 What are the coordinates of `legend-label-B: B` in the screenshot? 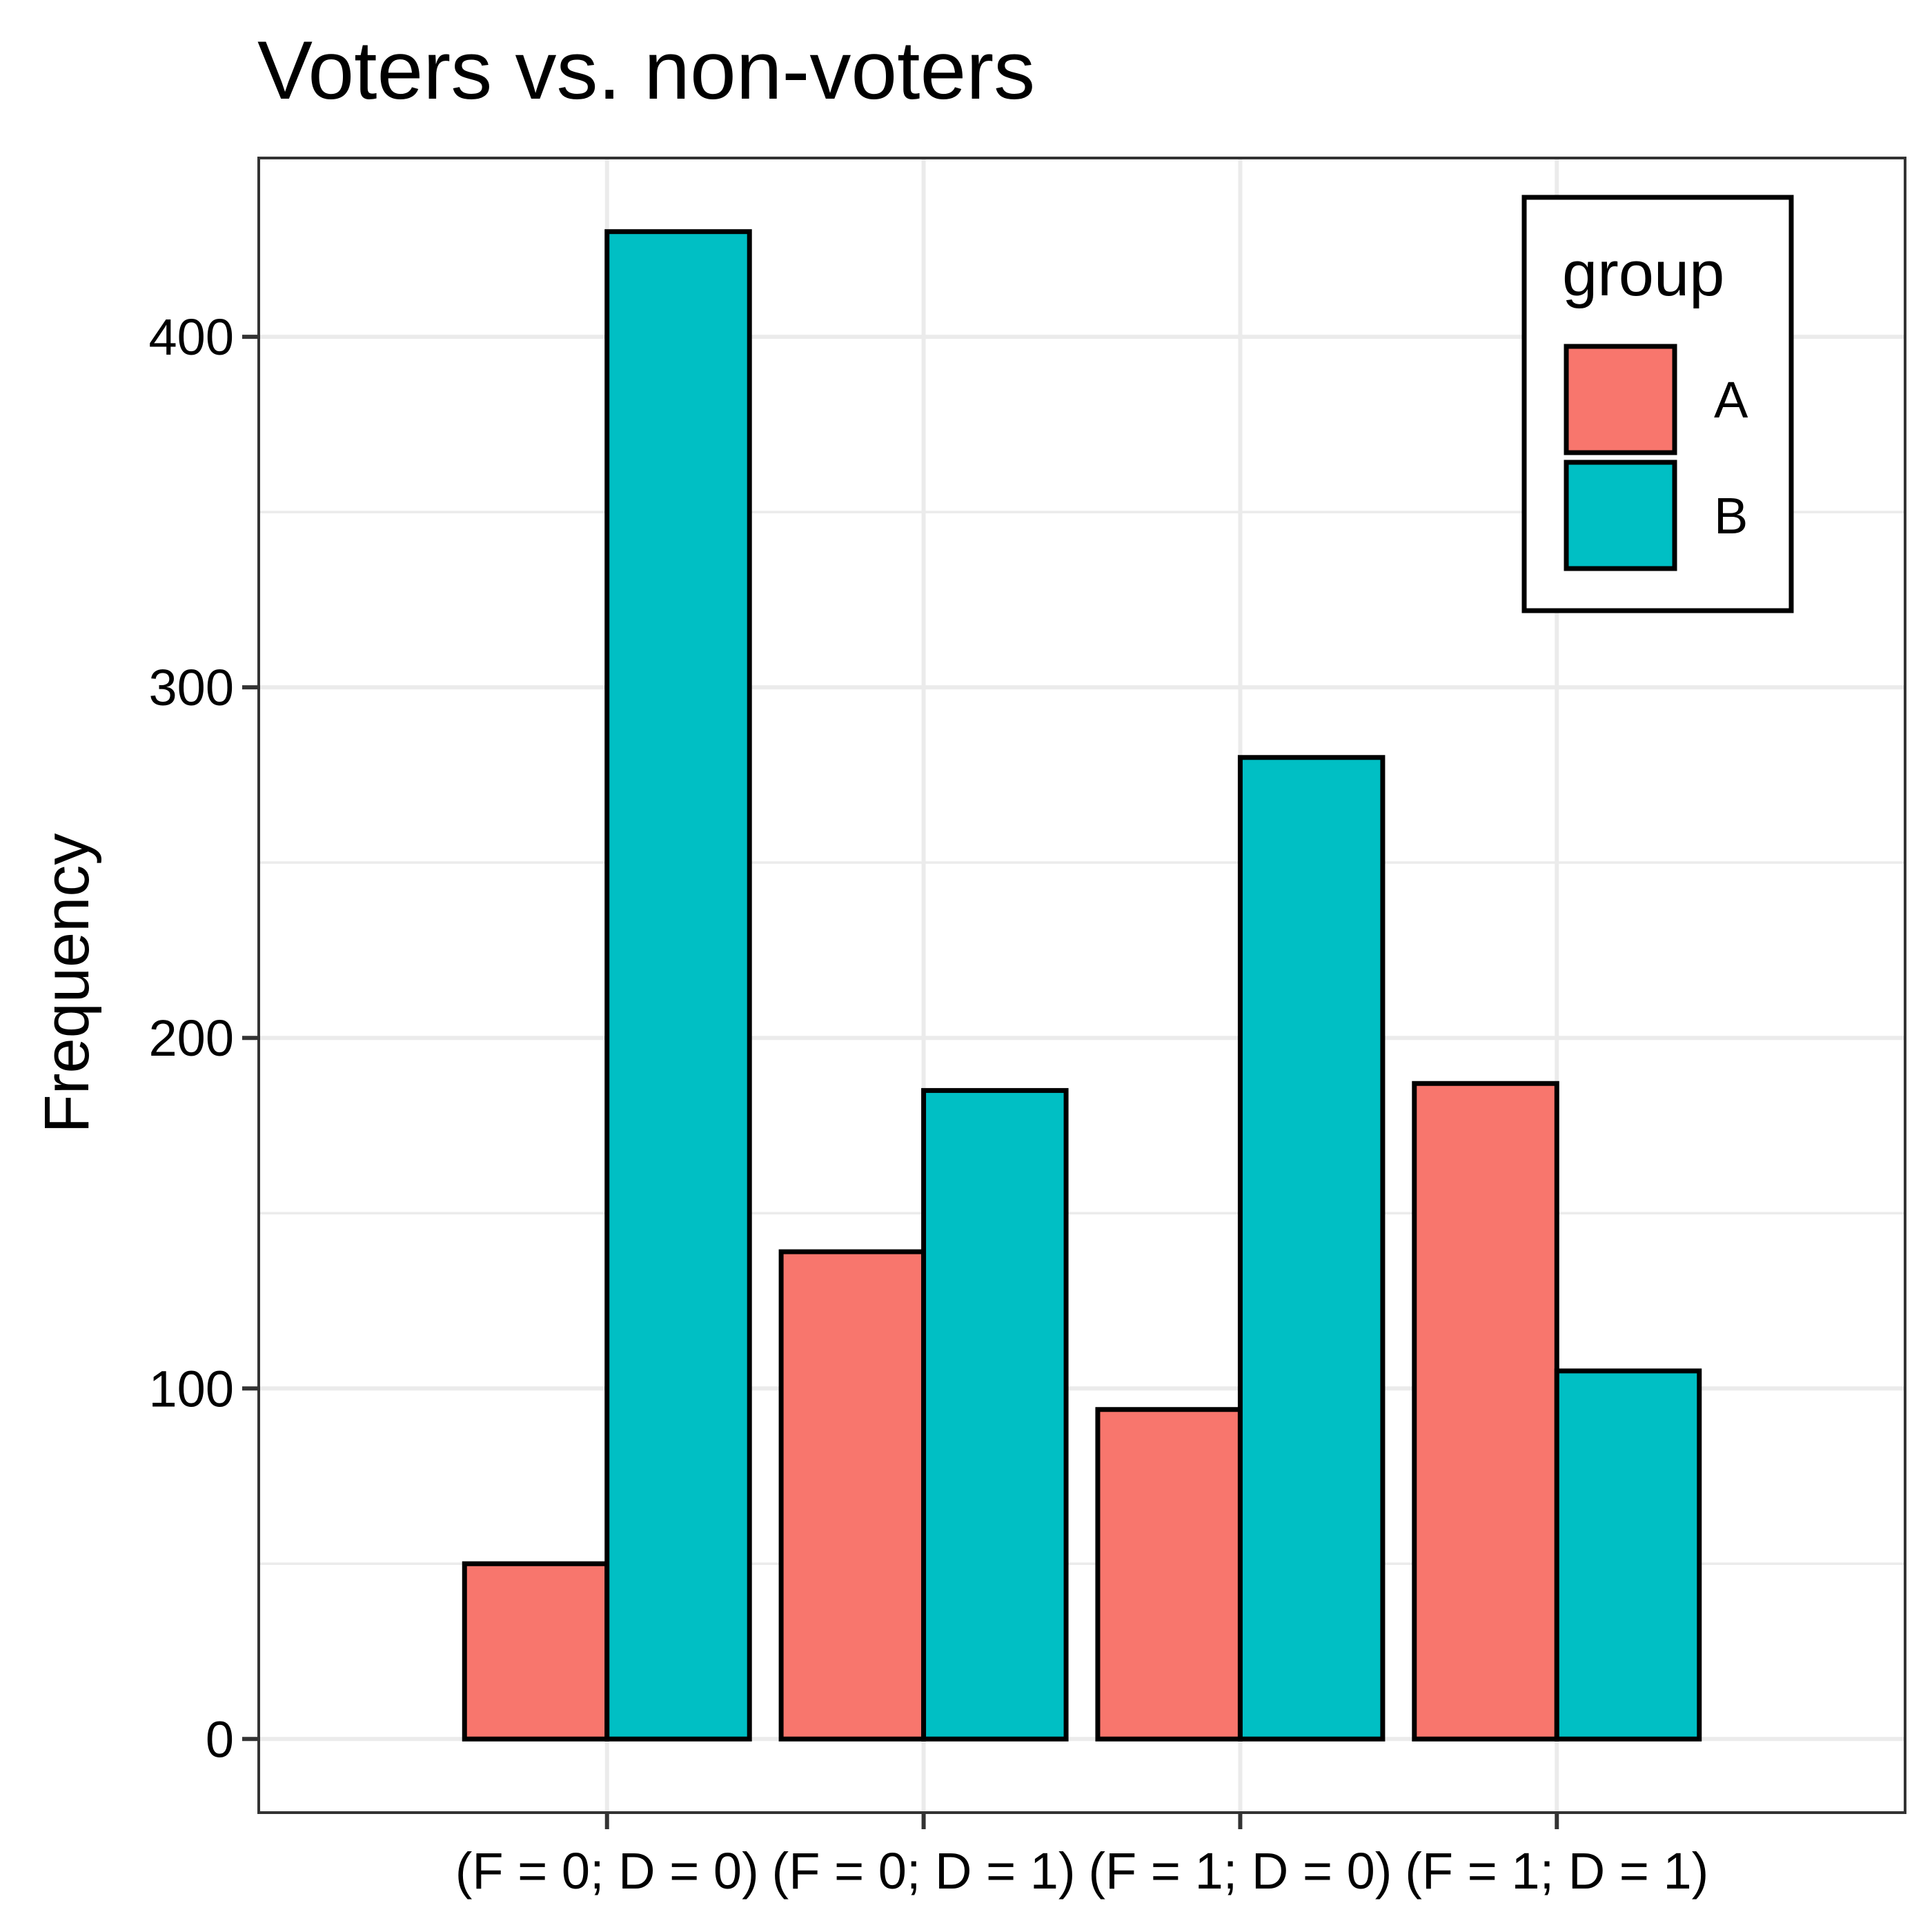 It's located at (1731, 515).